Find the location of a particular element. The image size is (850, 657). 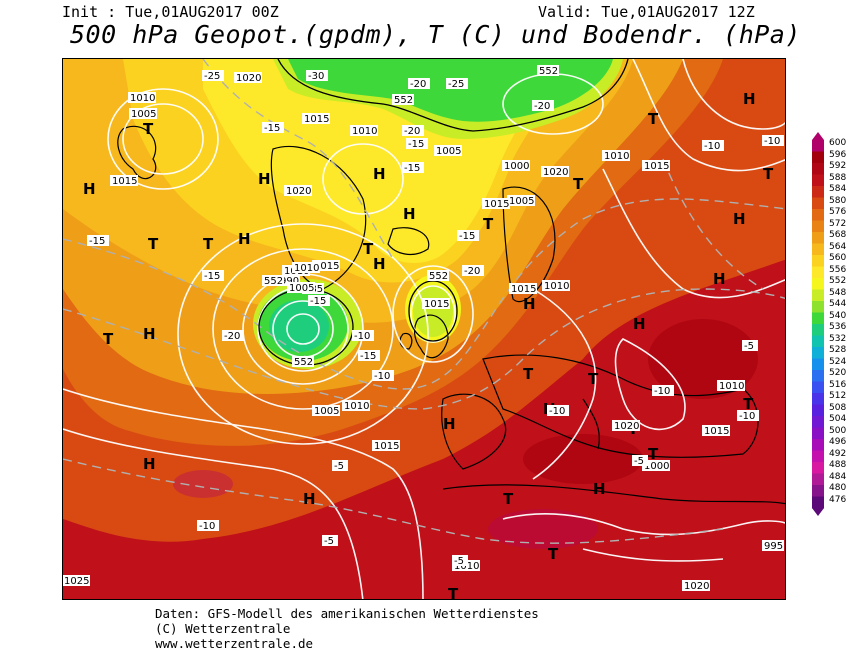

legend-label: 548 is located at coordinates (838, 292).